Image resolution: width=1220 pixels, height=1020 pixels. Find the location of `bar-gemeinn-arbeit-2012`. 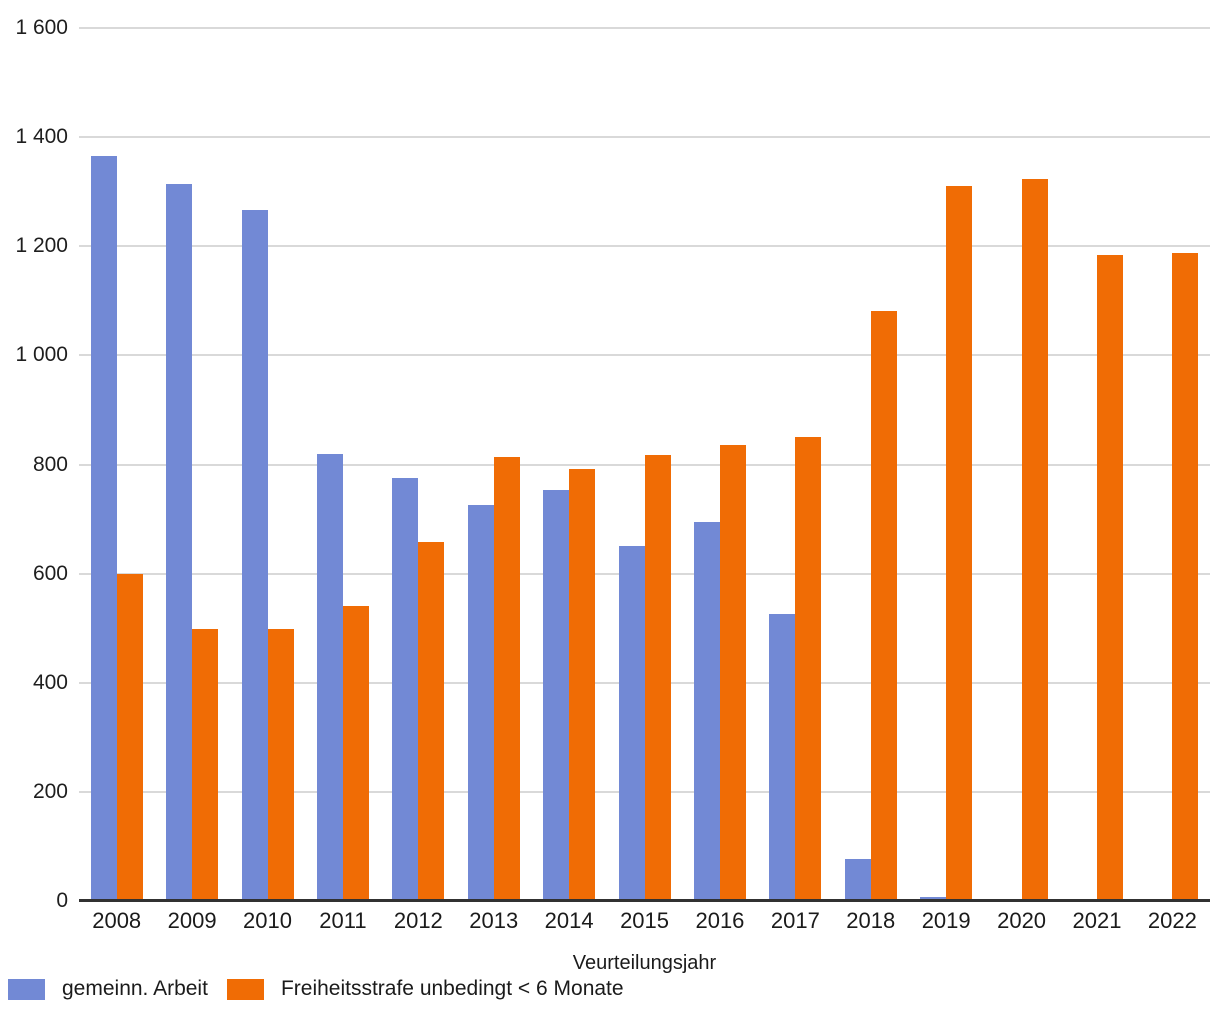

bar-gemeinn-arbeit-2012 is located at coordinates (405, 689).